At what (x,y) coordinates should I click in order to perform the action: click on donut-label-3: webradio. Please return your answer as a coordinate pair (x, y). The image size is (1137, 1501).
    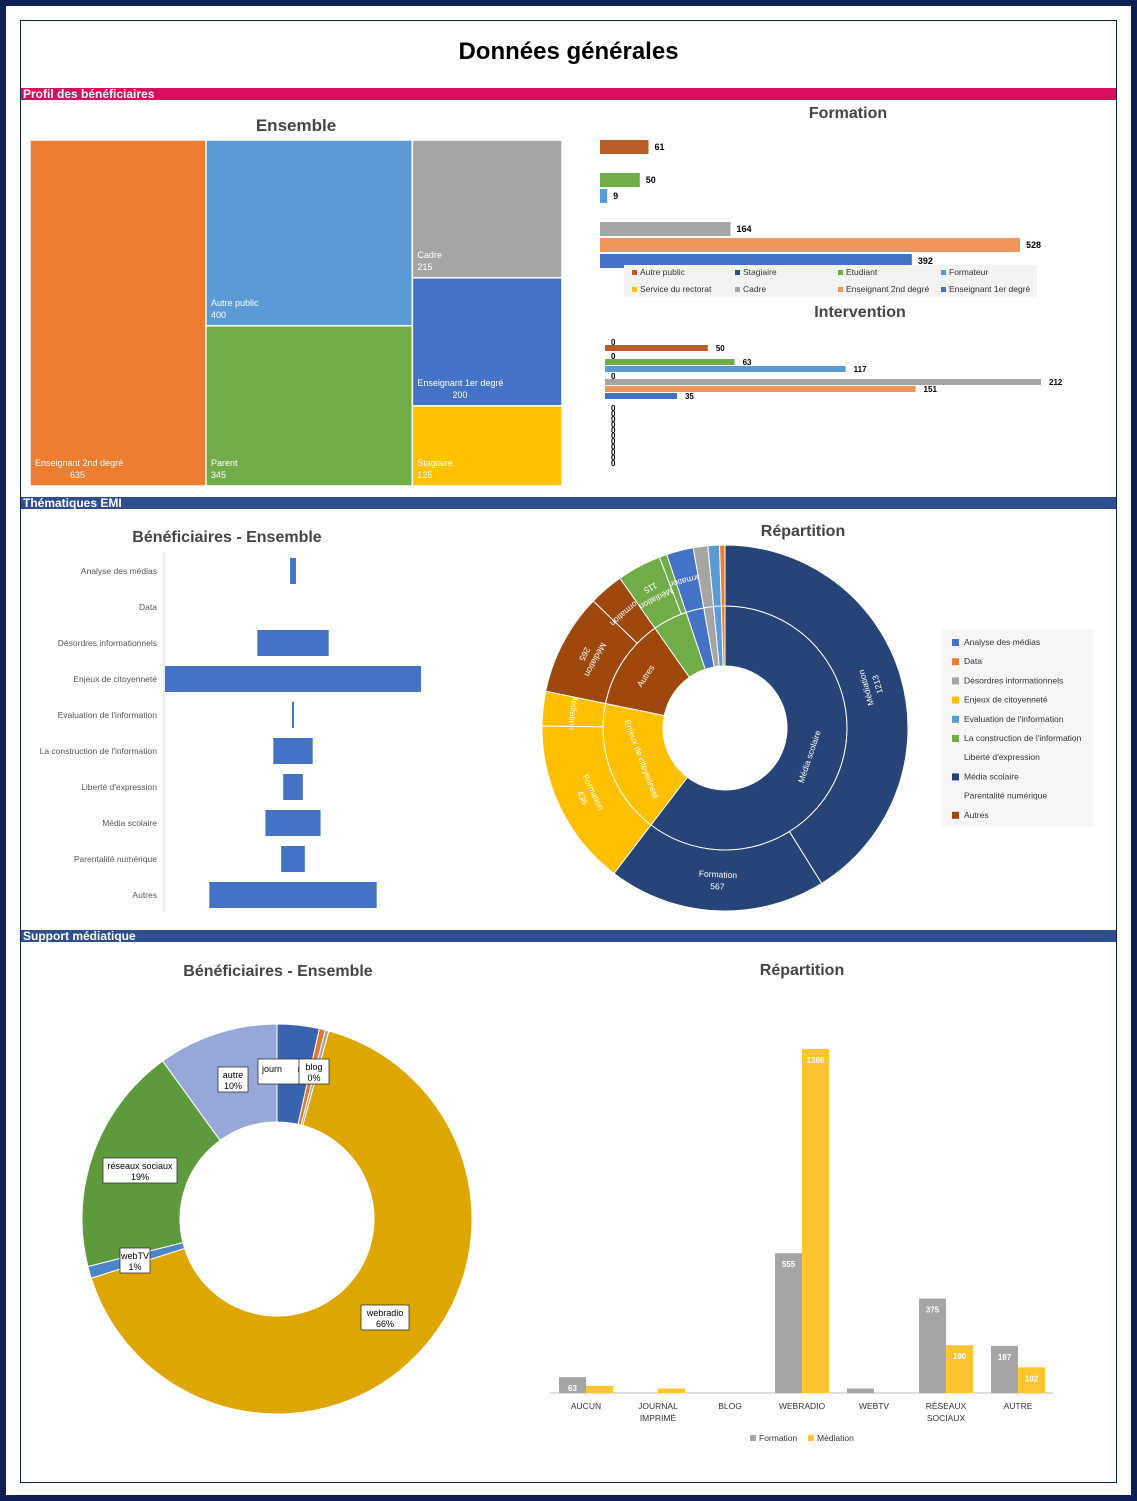
    Looking at the image, I should click on (385, 1313).